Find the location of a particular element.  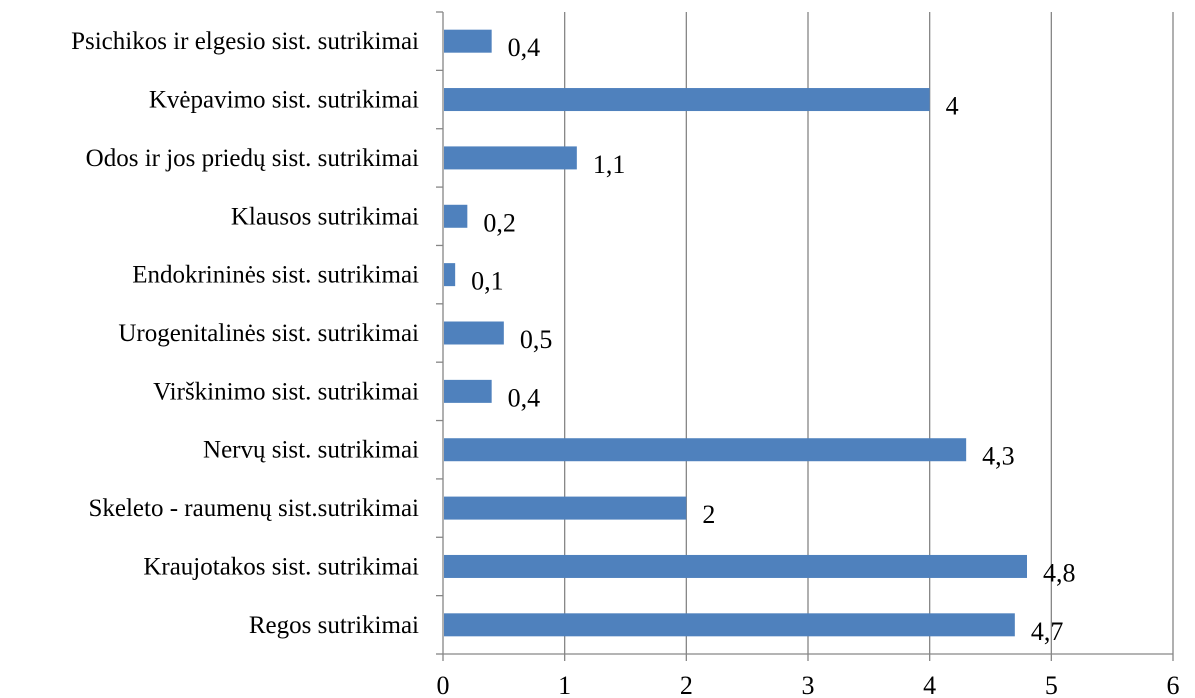

data-label: 1,1 is located at coordinates (609, 164).